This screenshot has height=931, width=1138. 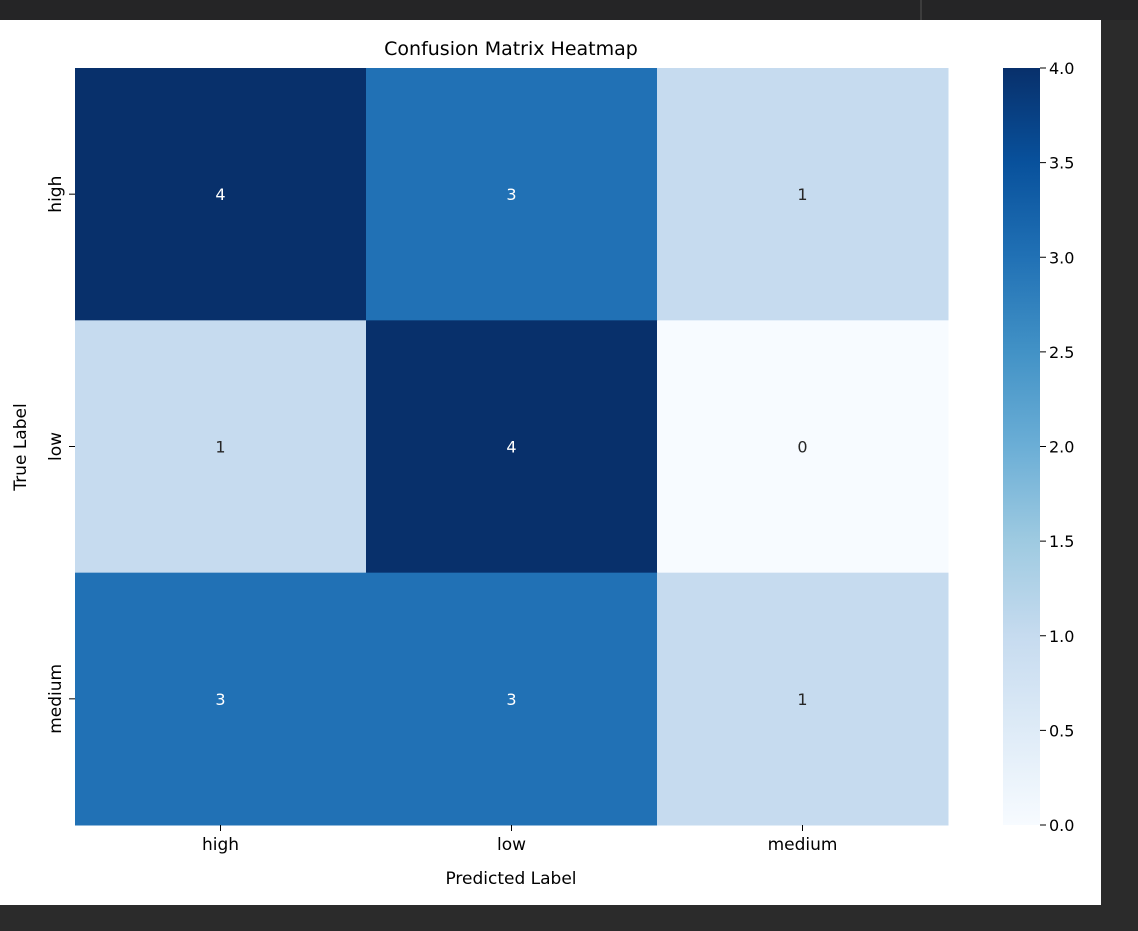 I want to click on x-tick-label: medium, so click(x=803, y=845).